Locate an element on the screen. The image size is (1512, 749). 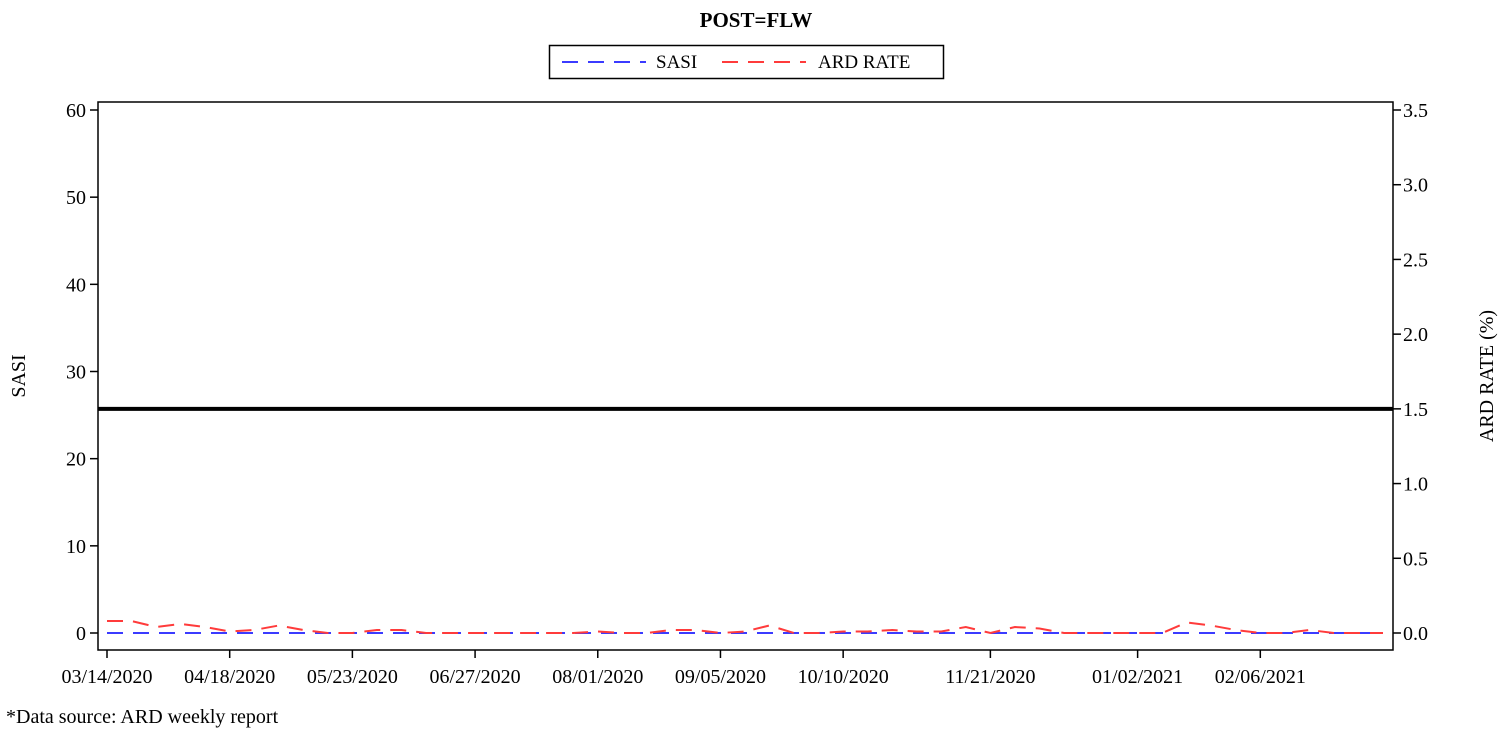
y-tick-label: 40 is located at coordinates (76, 285).